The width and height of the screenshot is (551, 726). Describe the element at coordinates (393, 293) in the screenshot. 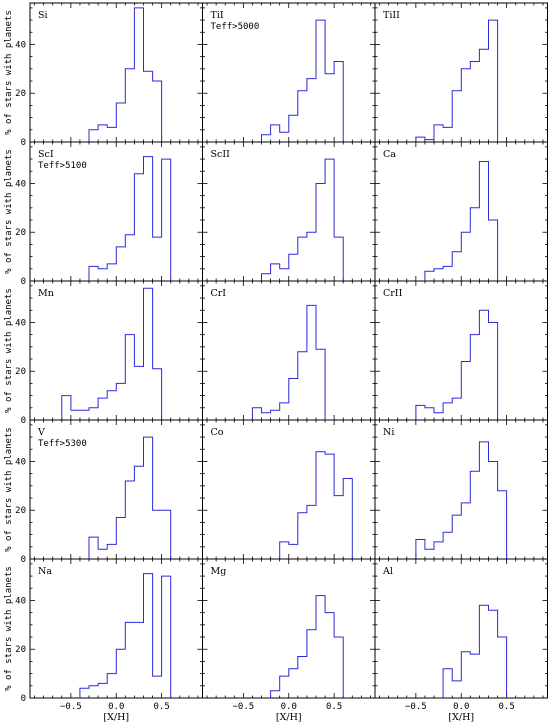

I see `panel-label: CrII` at that location.